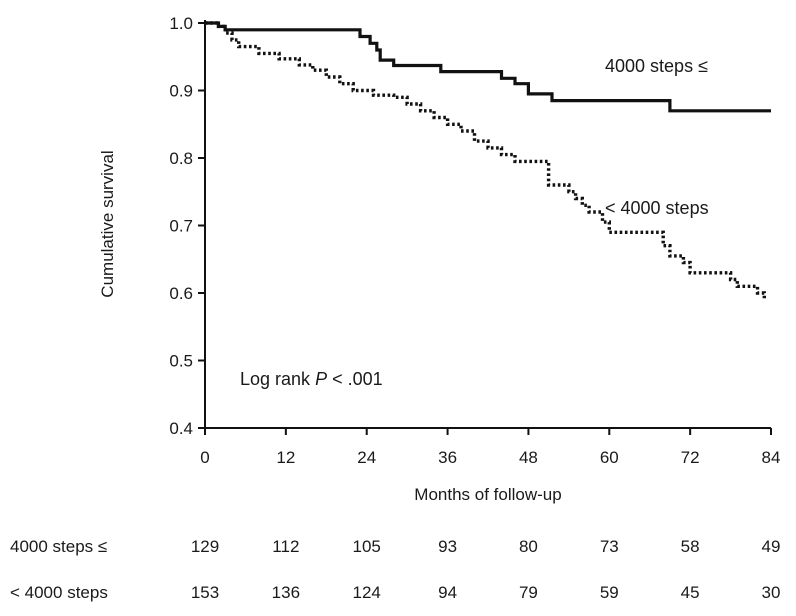 The width and height of the screenshot is (796, 616). What do you see at coordinates (107, 223) in the screenshot?
I see `y-axis-title: Cumulative survival` at bounding box center [107, 223].